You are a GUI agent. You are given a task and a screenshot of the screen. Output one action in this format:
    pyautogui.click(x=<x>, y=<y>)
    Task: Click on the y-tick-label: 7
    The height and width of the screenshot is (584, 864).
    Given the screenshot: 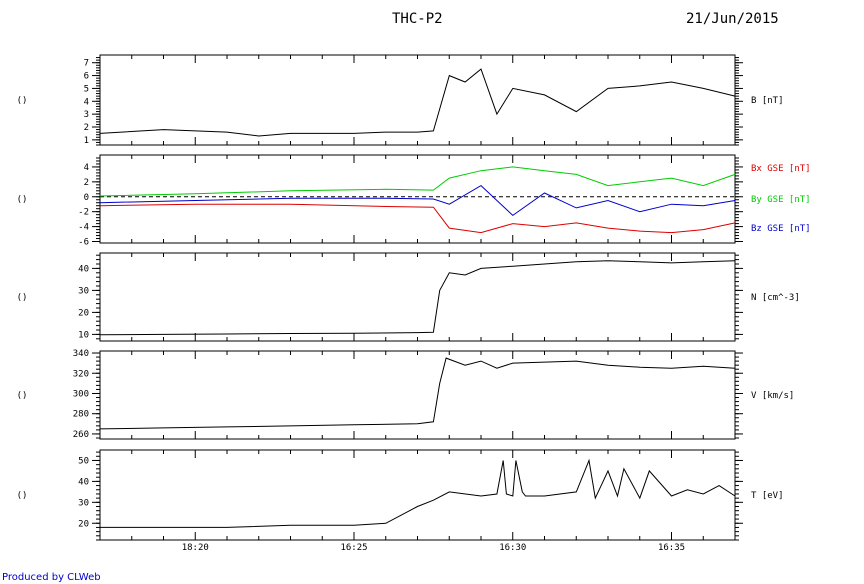 What is the action you would take?
    pyautogui.click(x=86, y=64)
    